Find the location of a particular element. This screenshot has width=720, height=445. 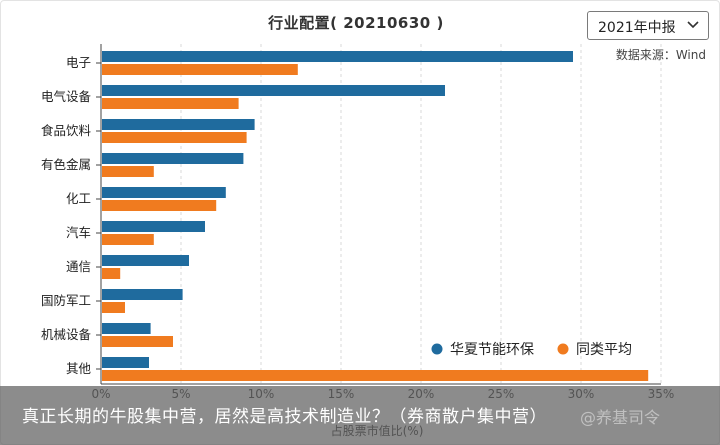

period-select: 2021年中报 is located at coordinates (648, 25).